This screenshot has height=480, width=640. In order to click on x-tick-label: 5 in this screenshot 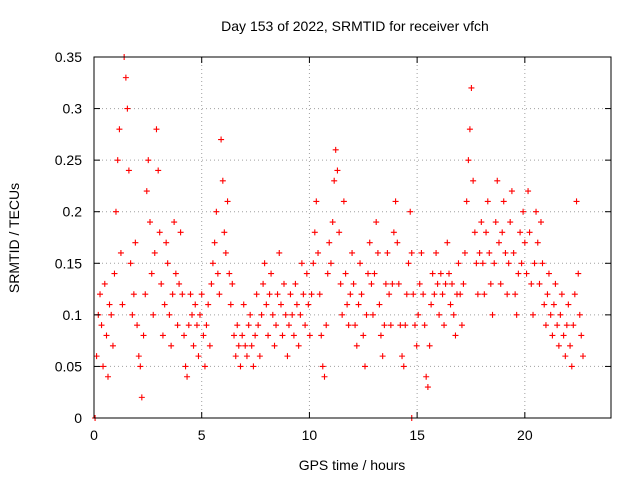, I will do `click(202, 435)`.